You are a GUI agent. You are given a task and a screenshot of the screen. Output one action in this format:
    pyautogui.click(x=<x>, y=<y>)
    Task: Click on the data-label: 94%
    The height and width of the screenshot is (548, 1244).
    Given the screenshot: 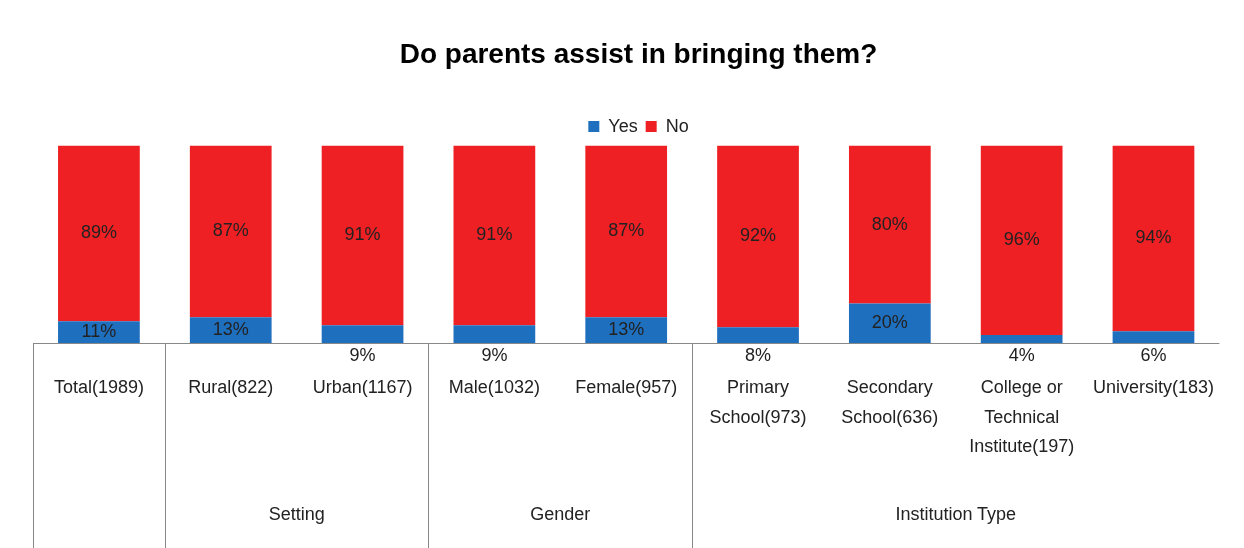 What is the action you would take?
    pyautogui.click(x=1153, y=237)
    